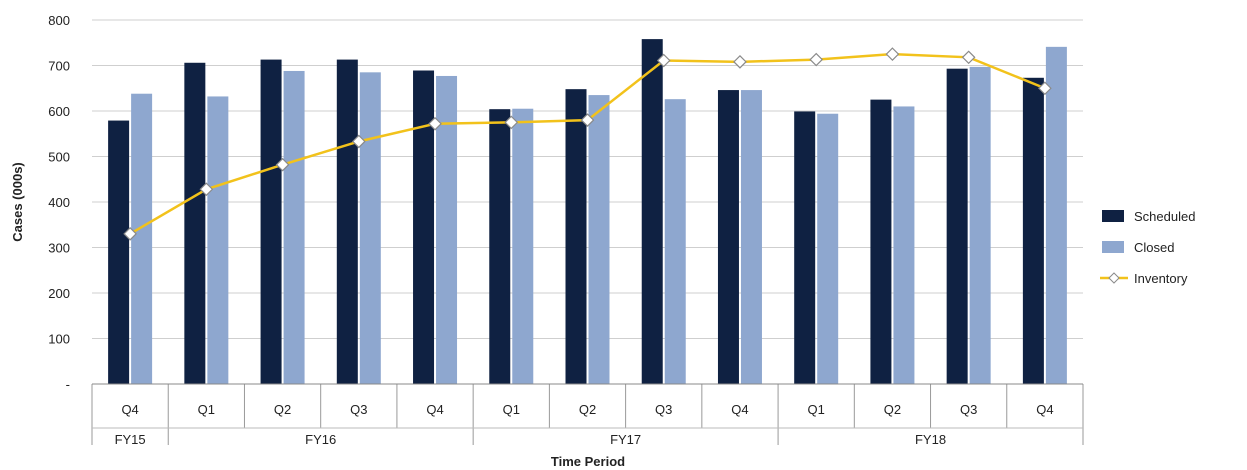  Describe the element at coordinates (130, 439) in the screenshot. I see `x-group-label: FY15` at that location.